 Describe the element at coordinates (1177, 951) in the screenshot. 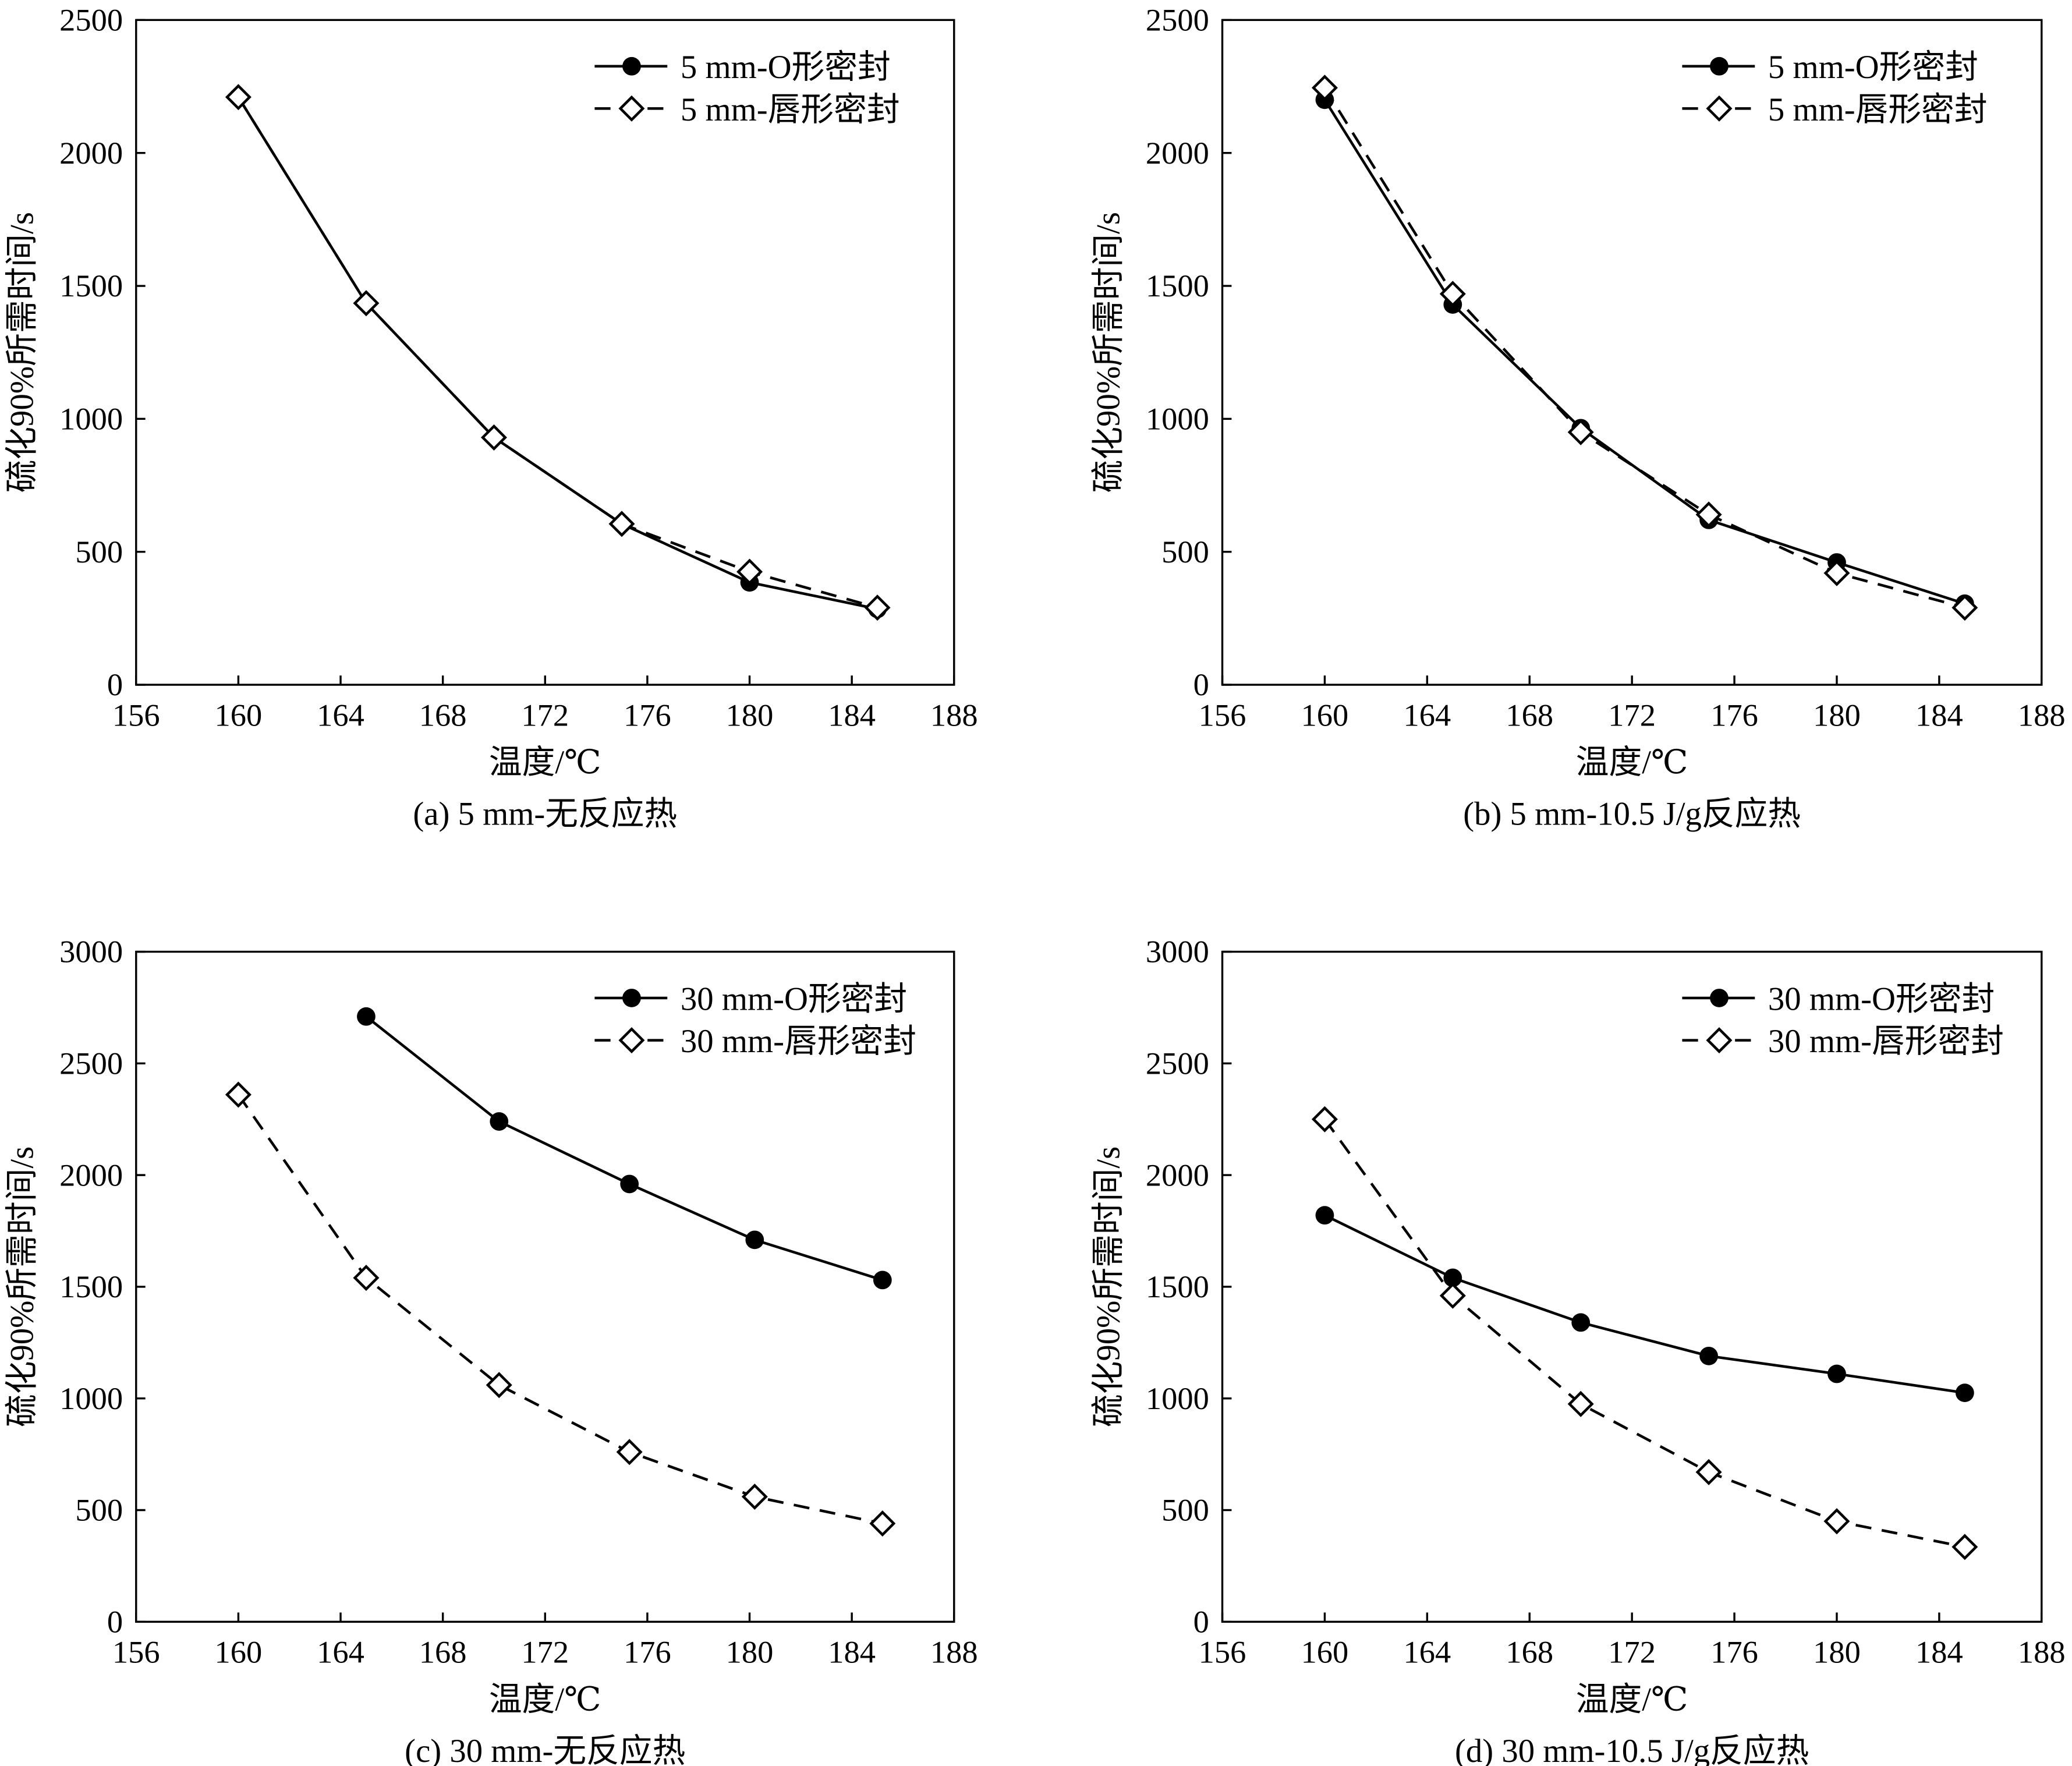

I see `y-tick-label: 3000` at that location.